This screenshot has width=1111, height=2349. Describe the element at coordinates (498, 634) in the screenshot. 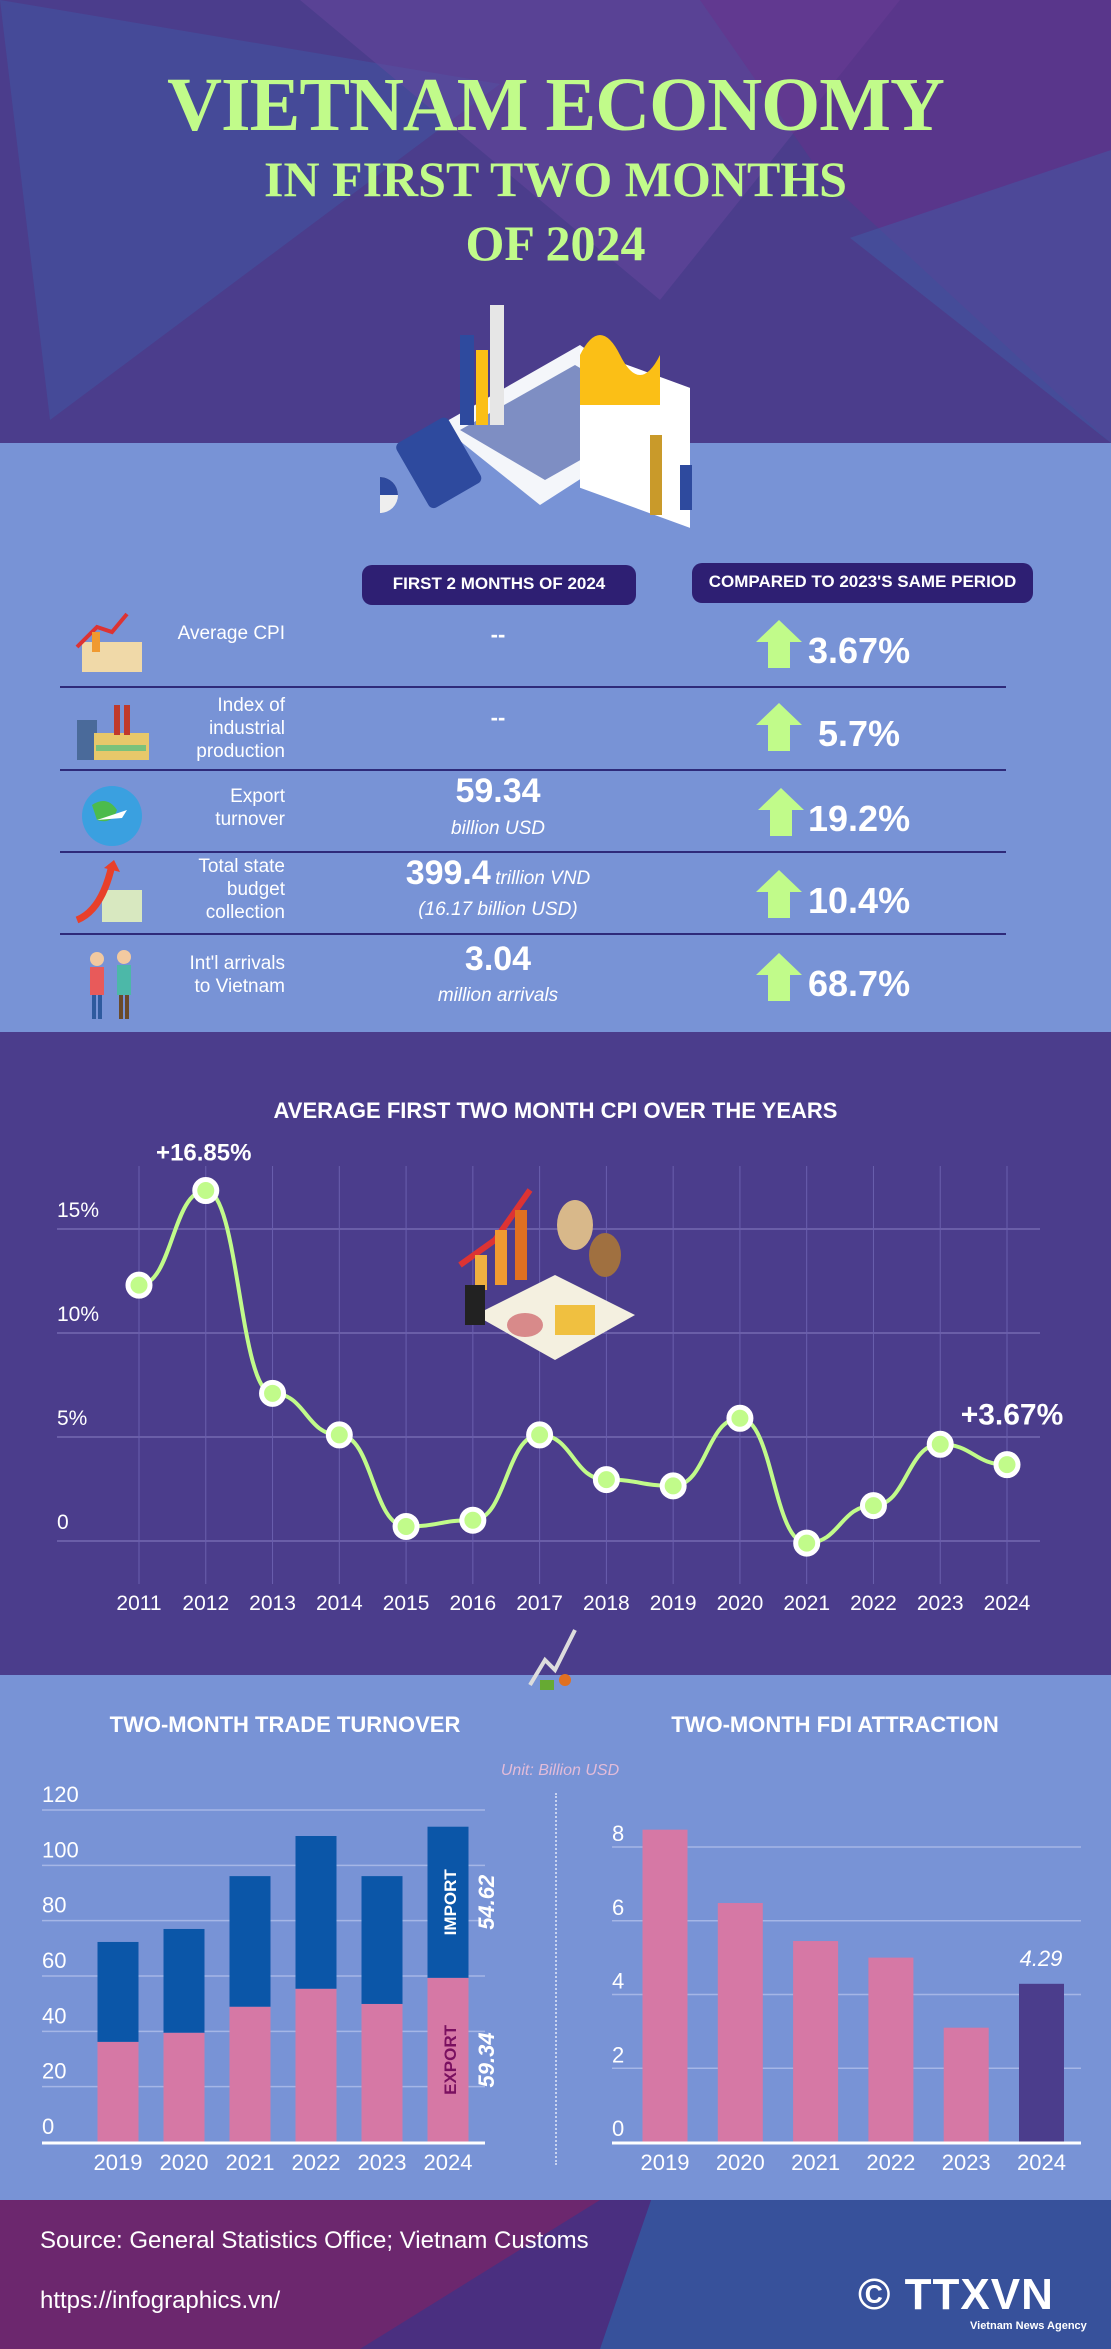

I see `row-value-average-cpi: --` at that location.